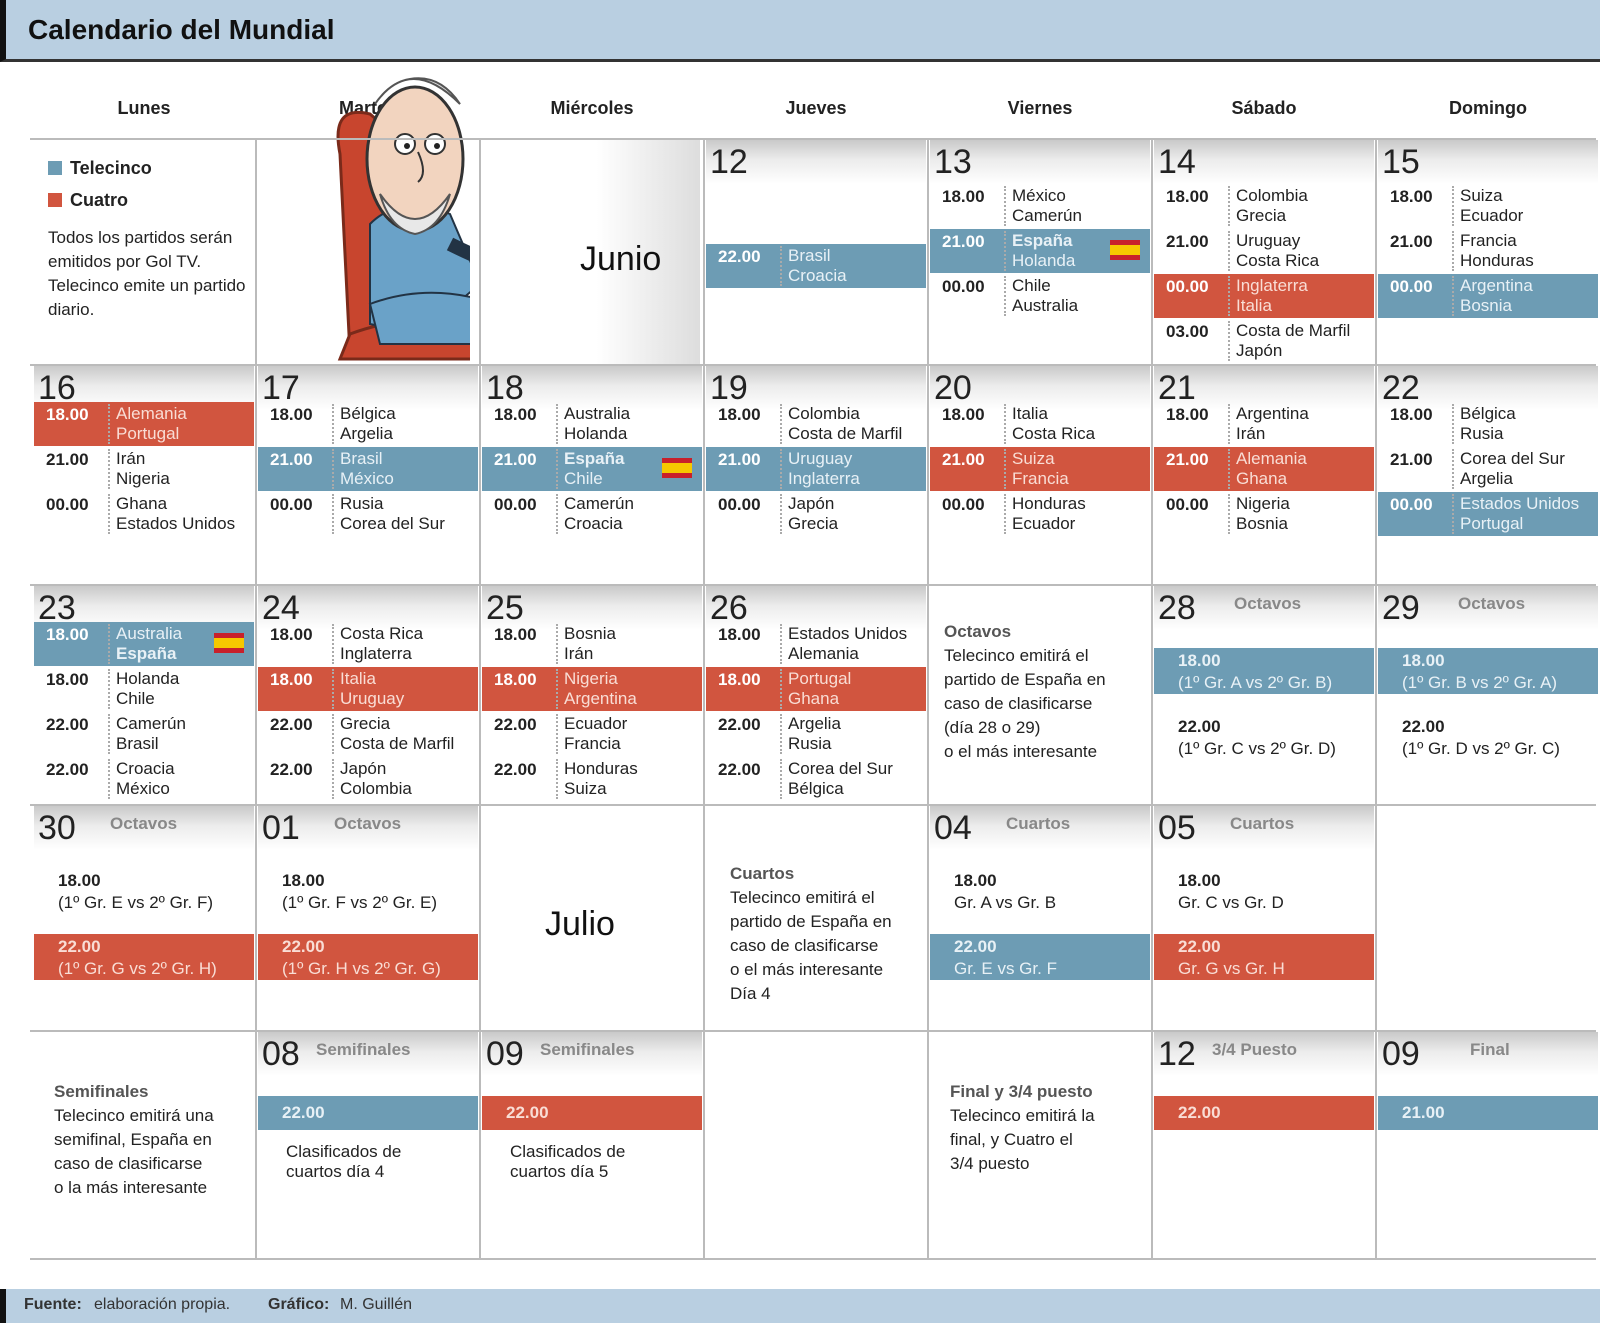 The image size is (1600, 1329). What do you see at coordinates (141, 779) in the screenshot?
I see `match-teams: Croacia México` at bounding box center [141, 779].